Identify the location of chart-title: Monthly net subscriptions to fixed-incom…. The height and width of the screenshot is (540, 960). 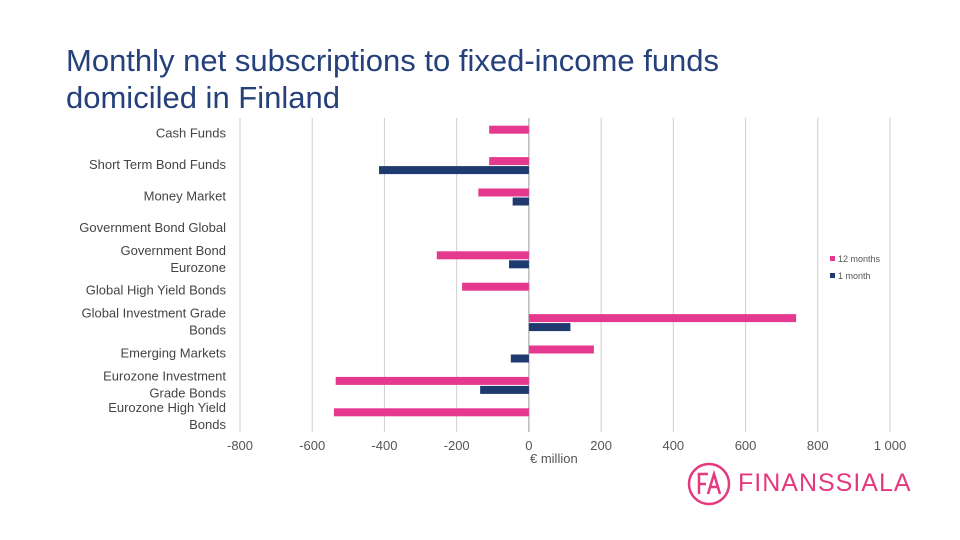
(393, 79).